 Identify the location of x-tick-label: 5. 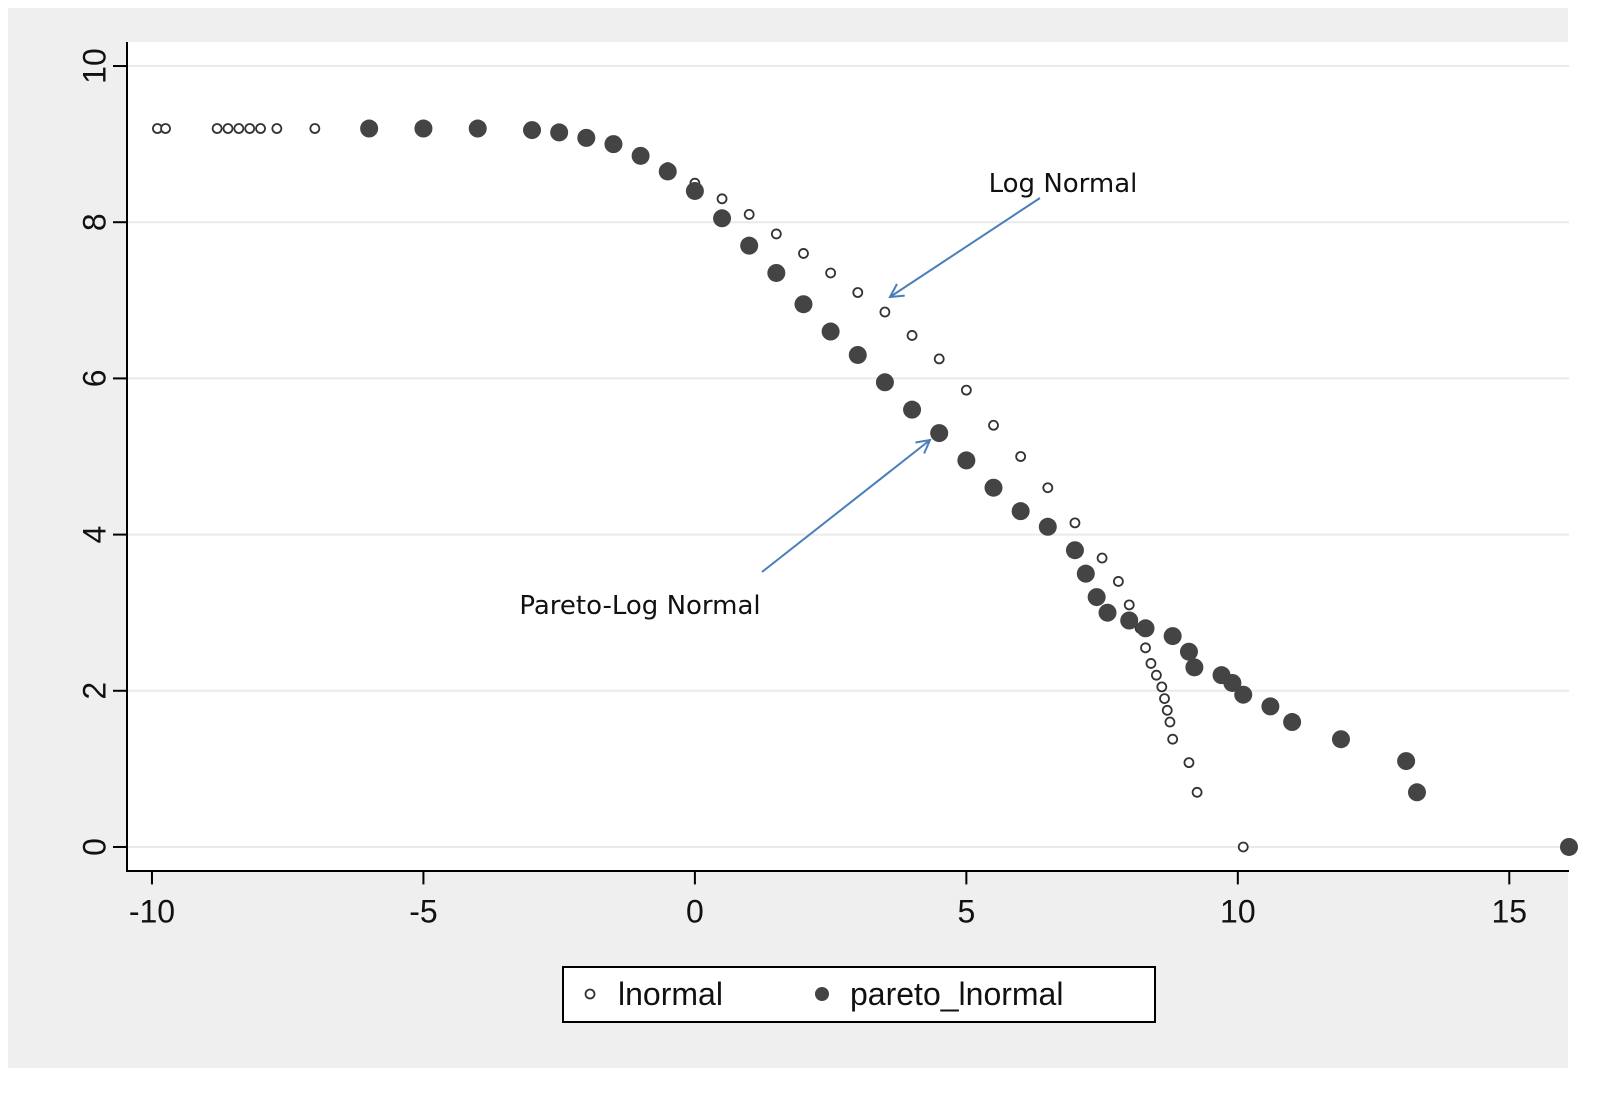
(966, 911).